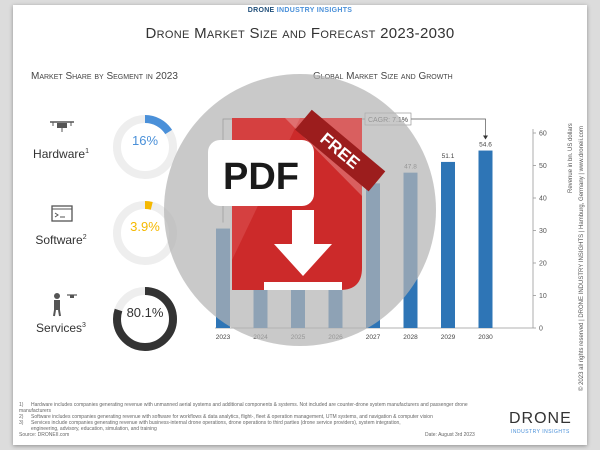 Image resolution: width=600 pixels, height=450 pixels. Describe the element at coordinates (540, 418) in the screenshot. I see `logo-drone: DRONE` at that location.